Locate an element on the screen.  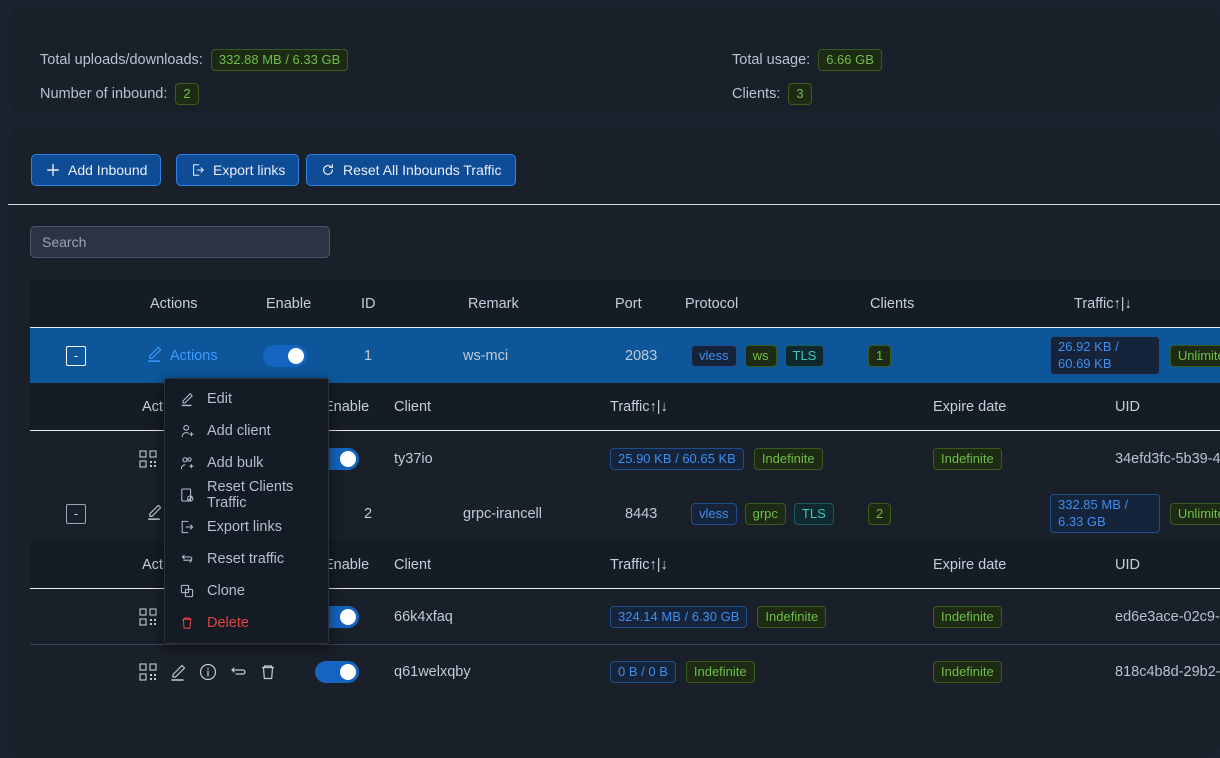
protocol-tag: vless is located at coordinates (714, 513).